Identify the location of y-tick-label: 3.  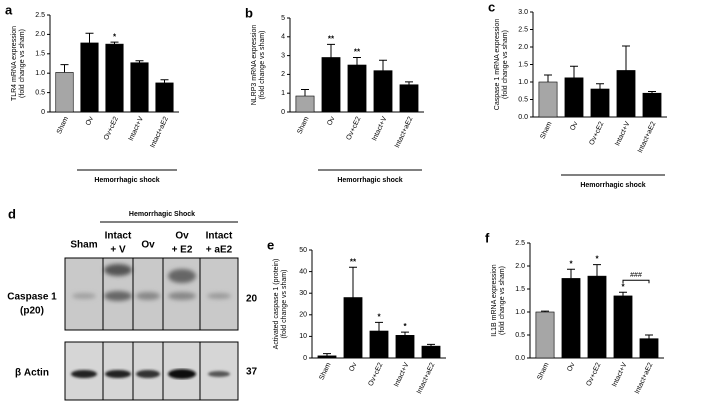
(283, 55).